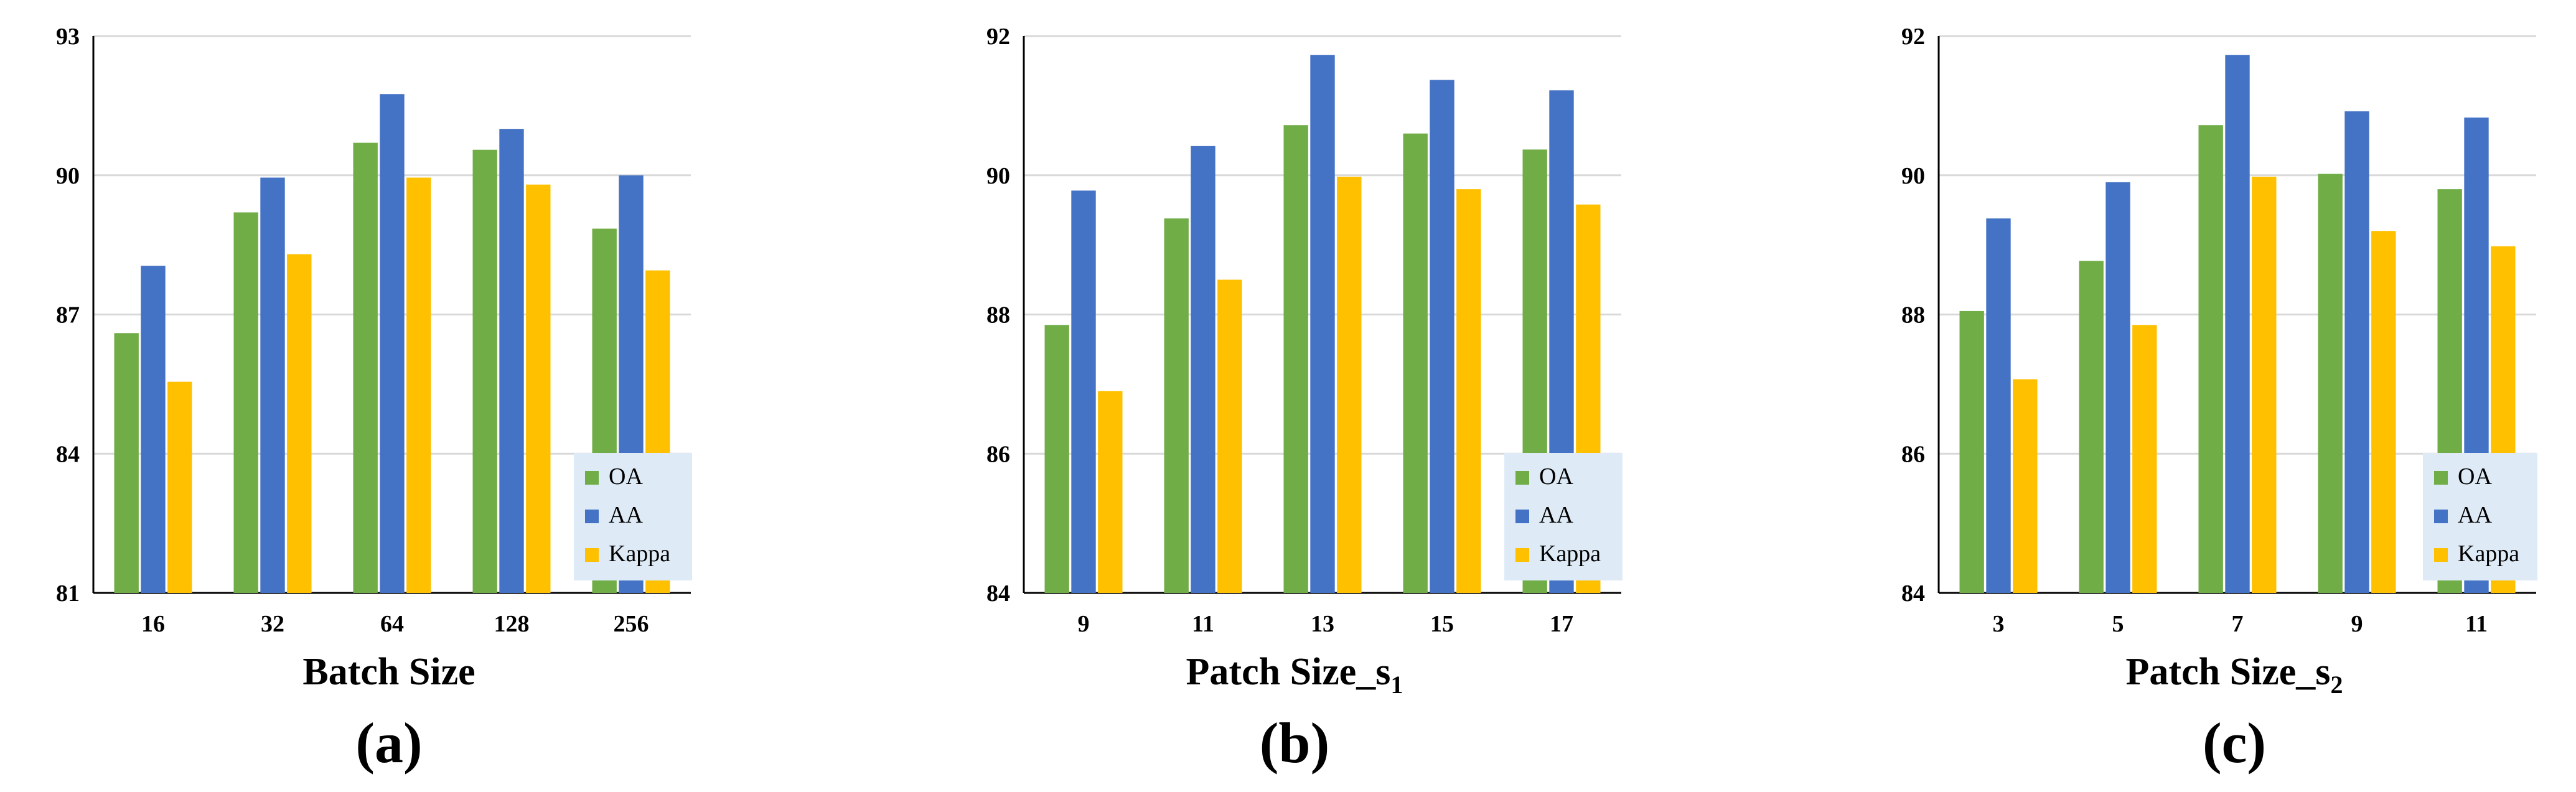 The height and width of the screenshot is (792, 2576). What do you see at coordinates (2336, 685) in the screenshot?
I see `x-axis-title-subscript: 2` at bounding box center [2336, 685].